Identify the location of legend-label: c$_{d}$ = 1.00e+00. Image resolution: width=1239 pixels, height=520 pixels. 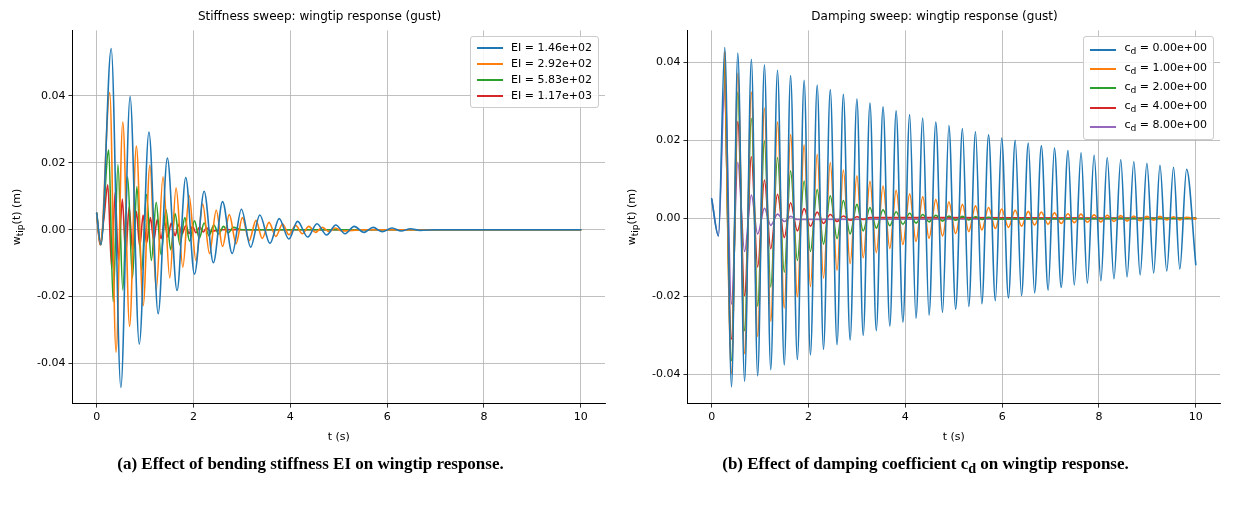
(1165, 68).